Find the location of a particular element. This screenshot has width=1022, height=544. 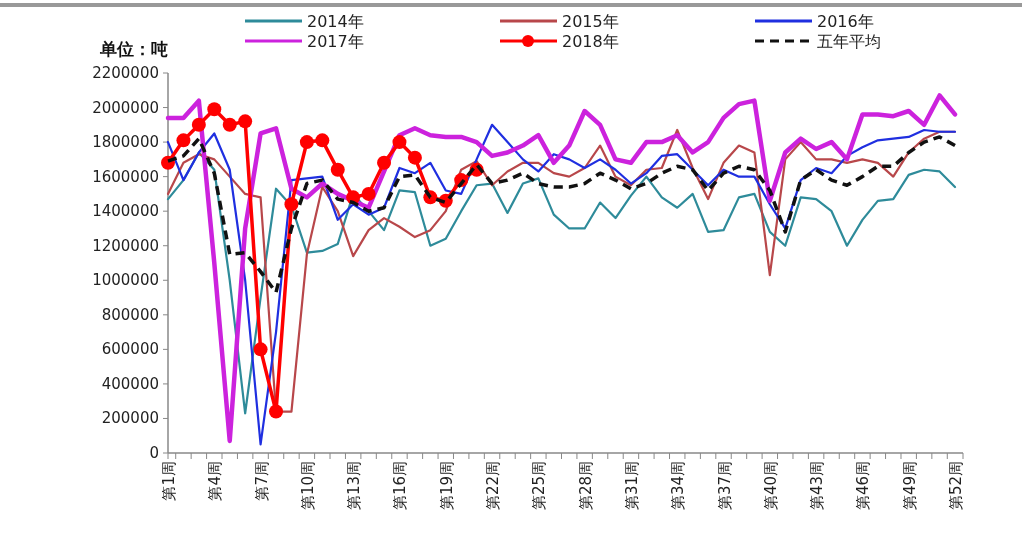

x-tick-label: 第28周 is located at coordinates (585, 486).